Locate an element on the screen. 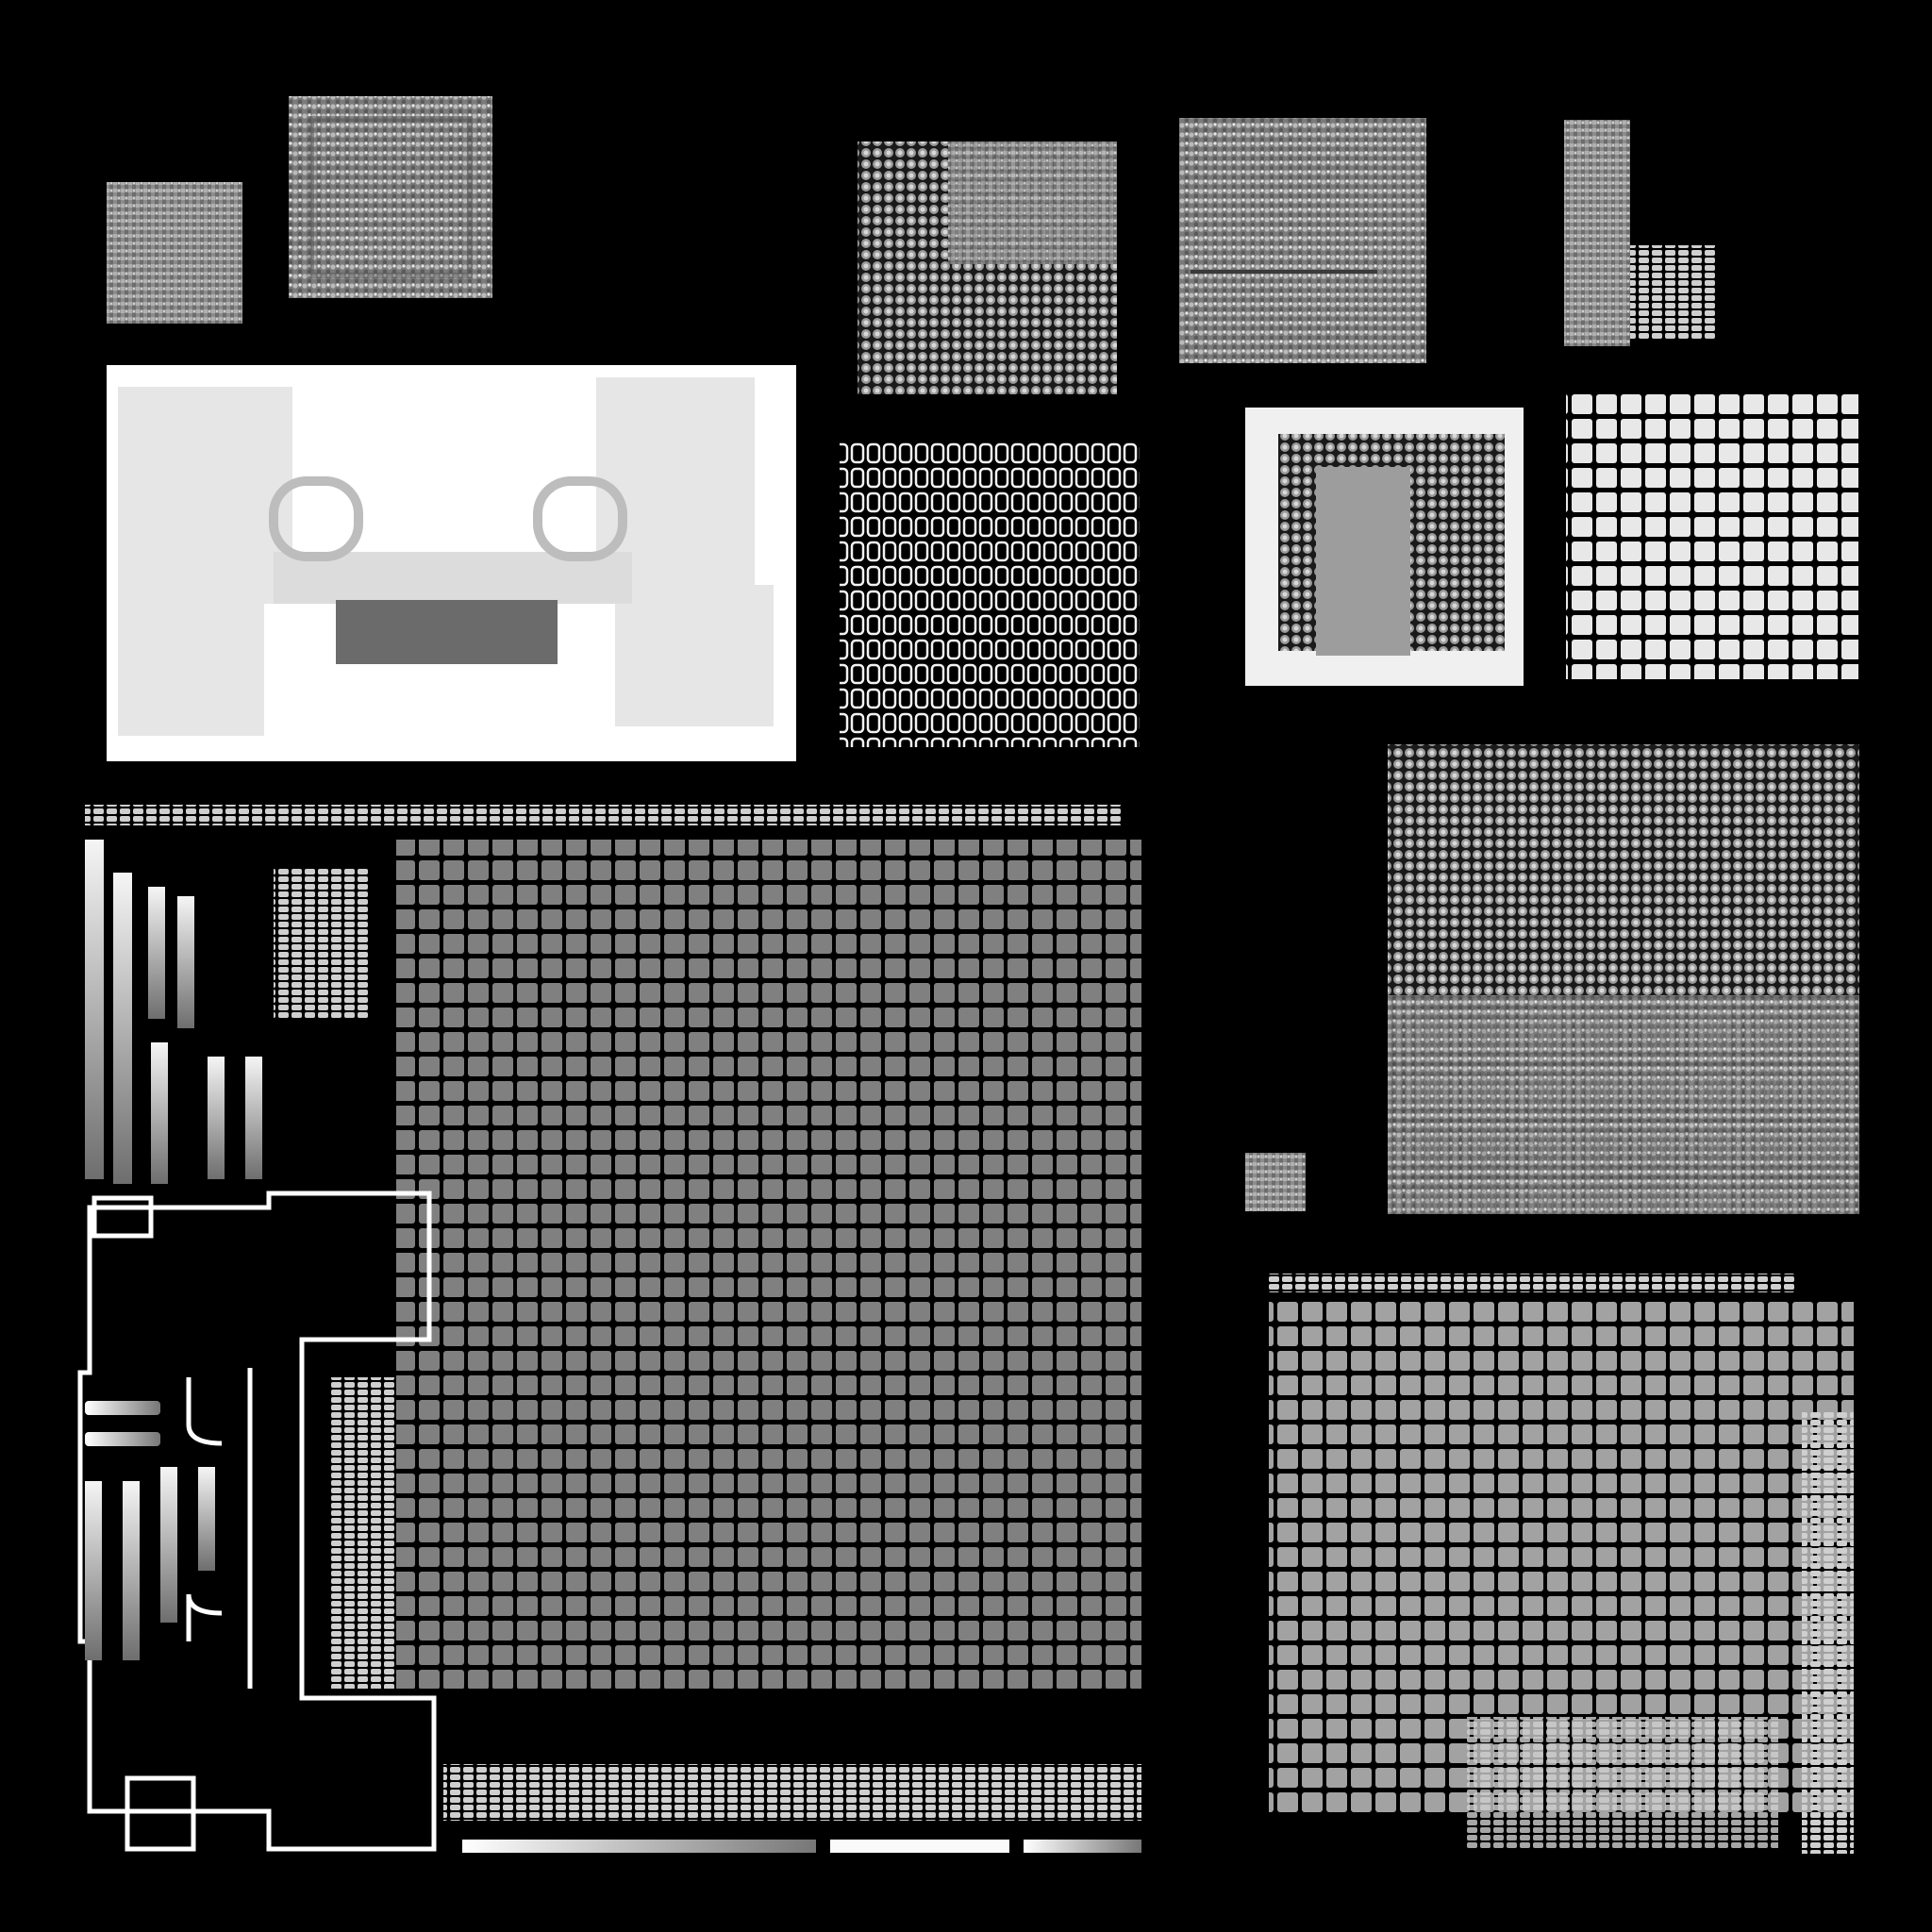  uv-island-tiny is located at coordinates (1275, 1182).